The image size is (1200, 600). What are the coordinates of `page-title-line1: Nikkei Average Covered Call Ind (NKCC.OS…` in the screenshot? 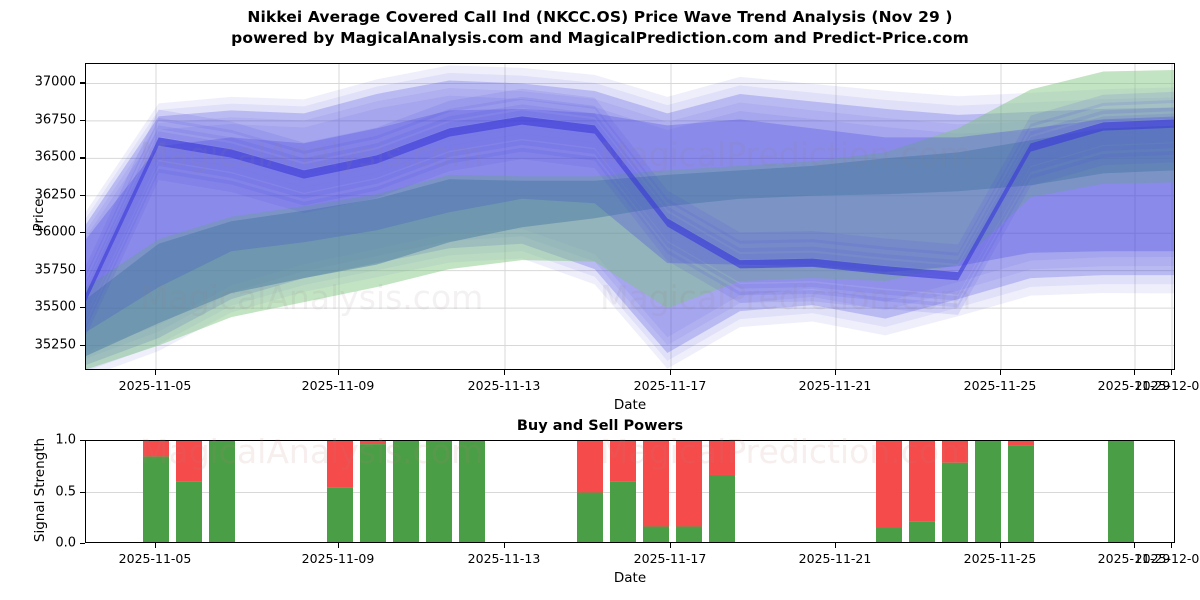 It's located at (600, 17).